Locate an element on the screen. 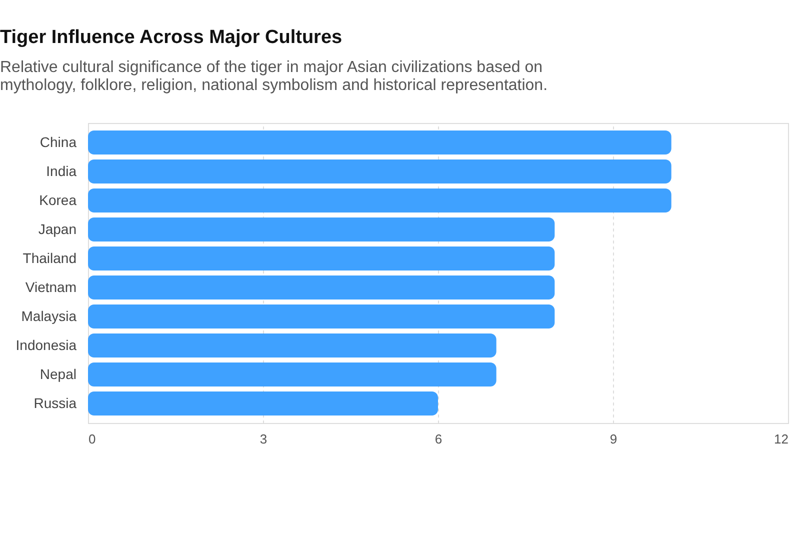 The image size is (800, 540). y-tick-label: Malaysia is located at coordinates (49, 316).